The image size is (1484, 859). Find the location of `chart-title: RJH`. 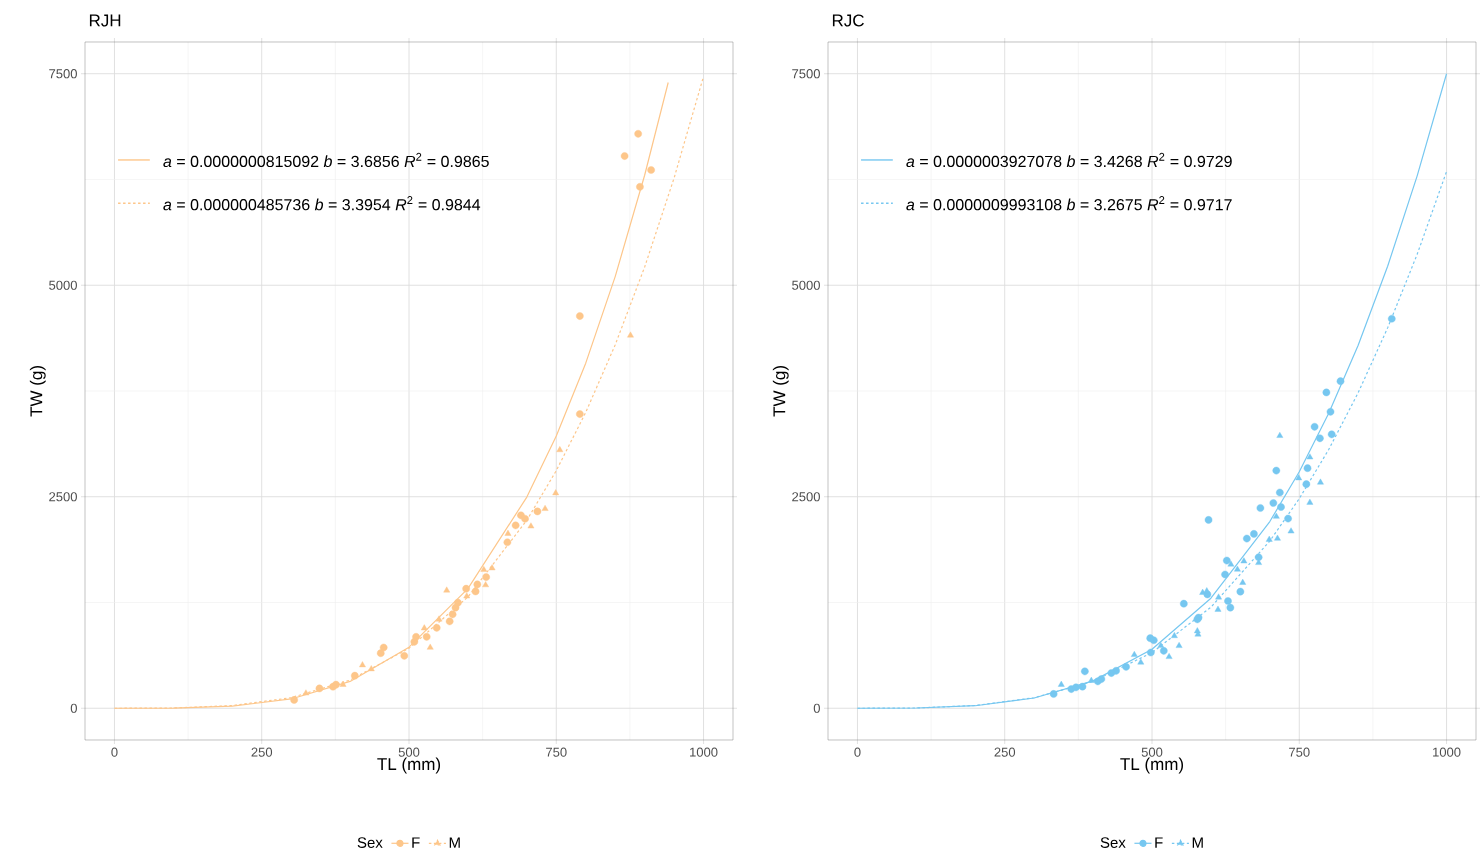

chart-title: RJH is located at coordinates (105, 20).